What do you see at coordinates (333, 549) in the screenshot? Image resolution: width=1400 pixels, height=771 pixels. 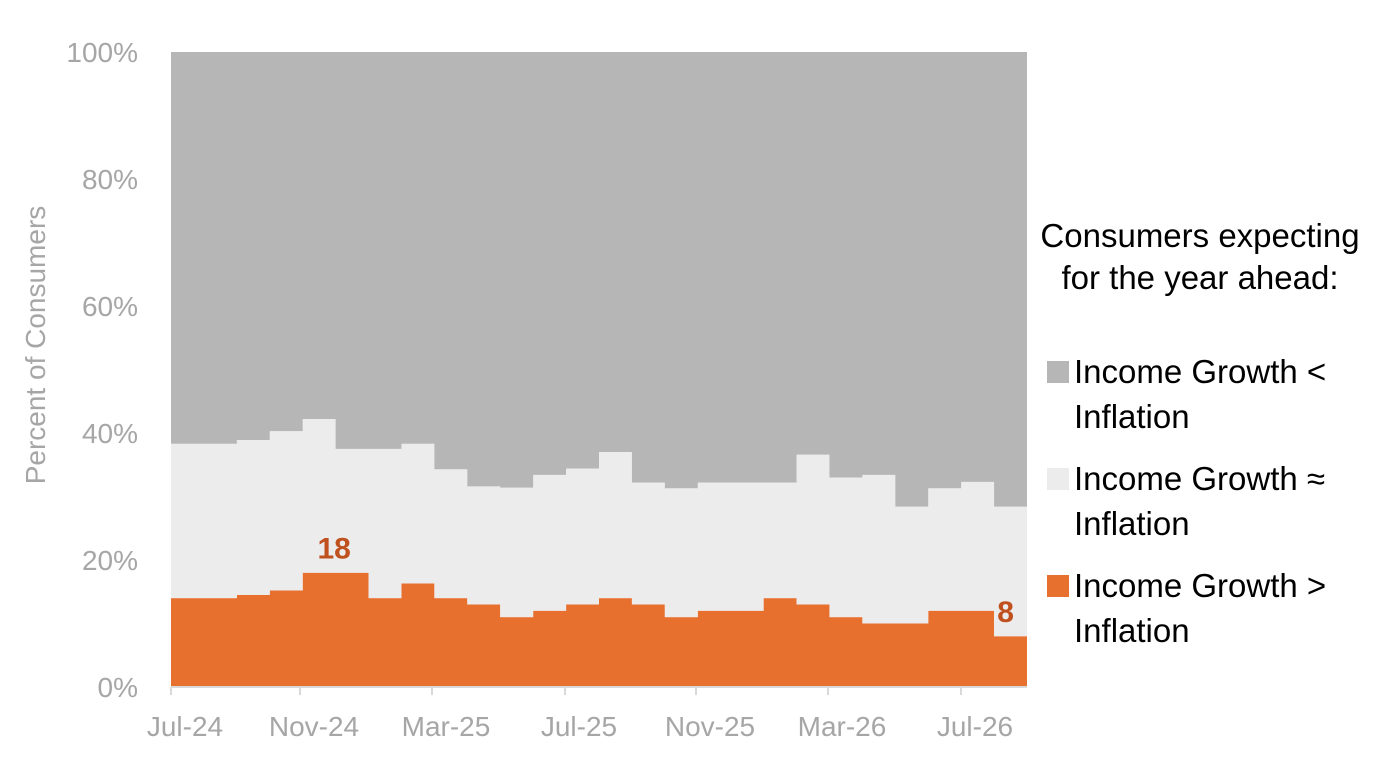 I see `data-label: 18` at bounding box center [333, 549].